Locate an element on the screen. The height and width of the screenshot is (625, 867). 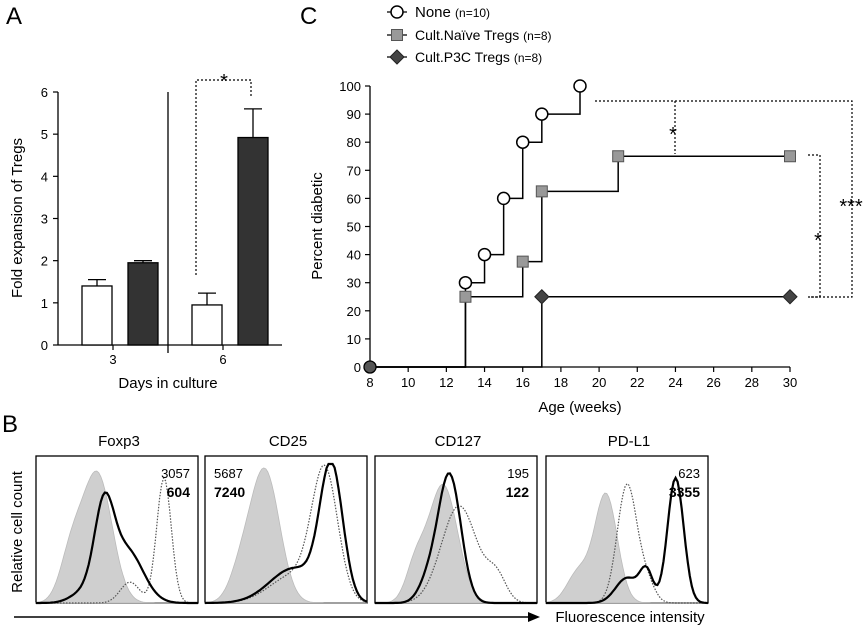
bar-chart-y-tick-label: 3 is located at coordinates (44, 219).